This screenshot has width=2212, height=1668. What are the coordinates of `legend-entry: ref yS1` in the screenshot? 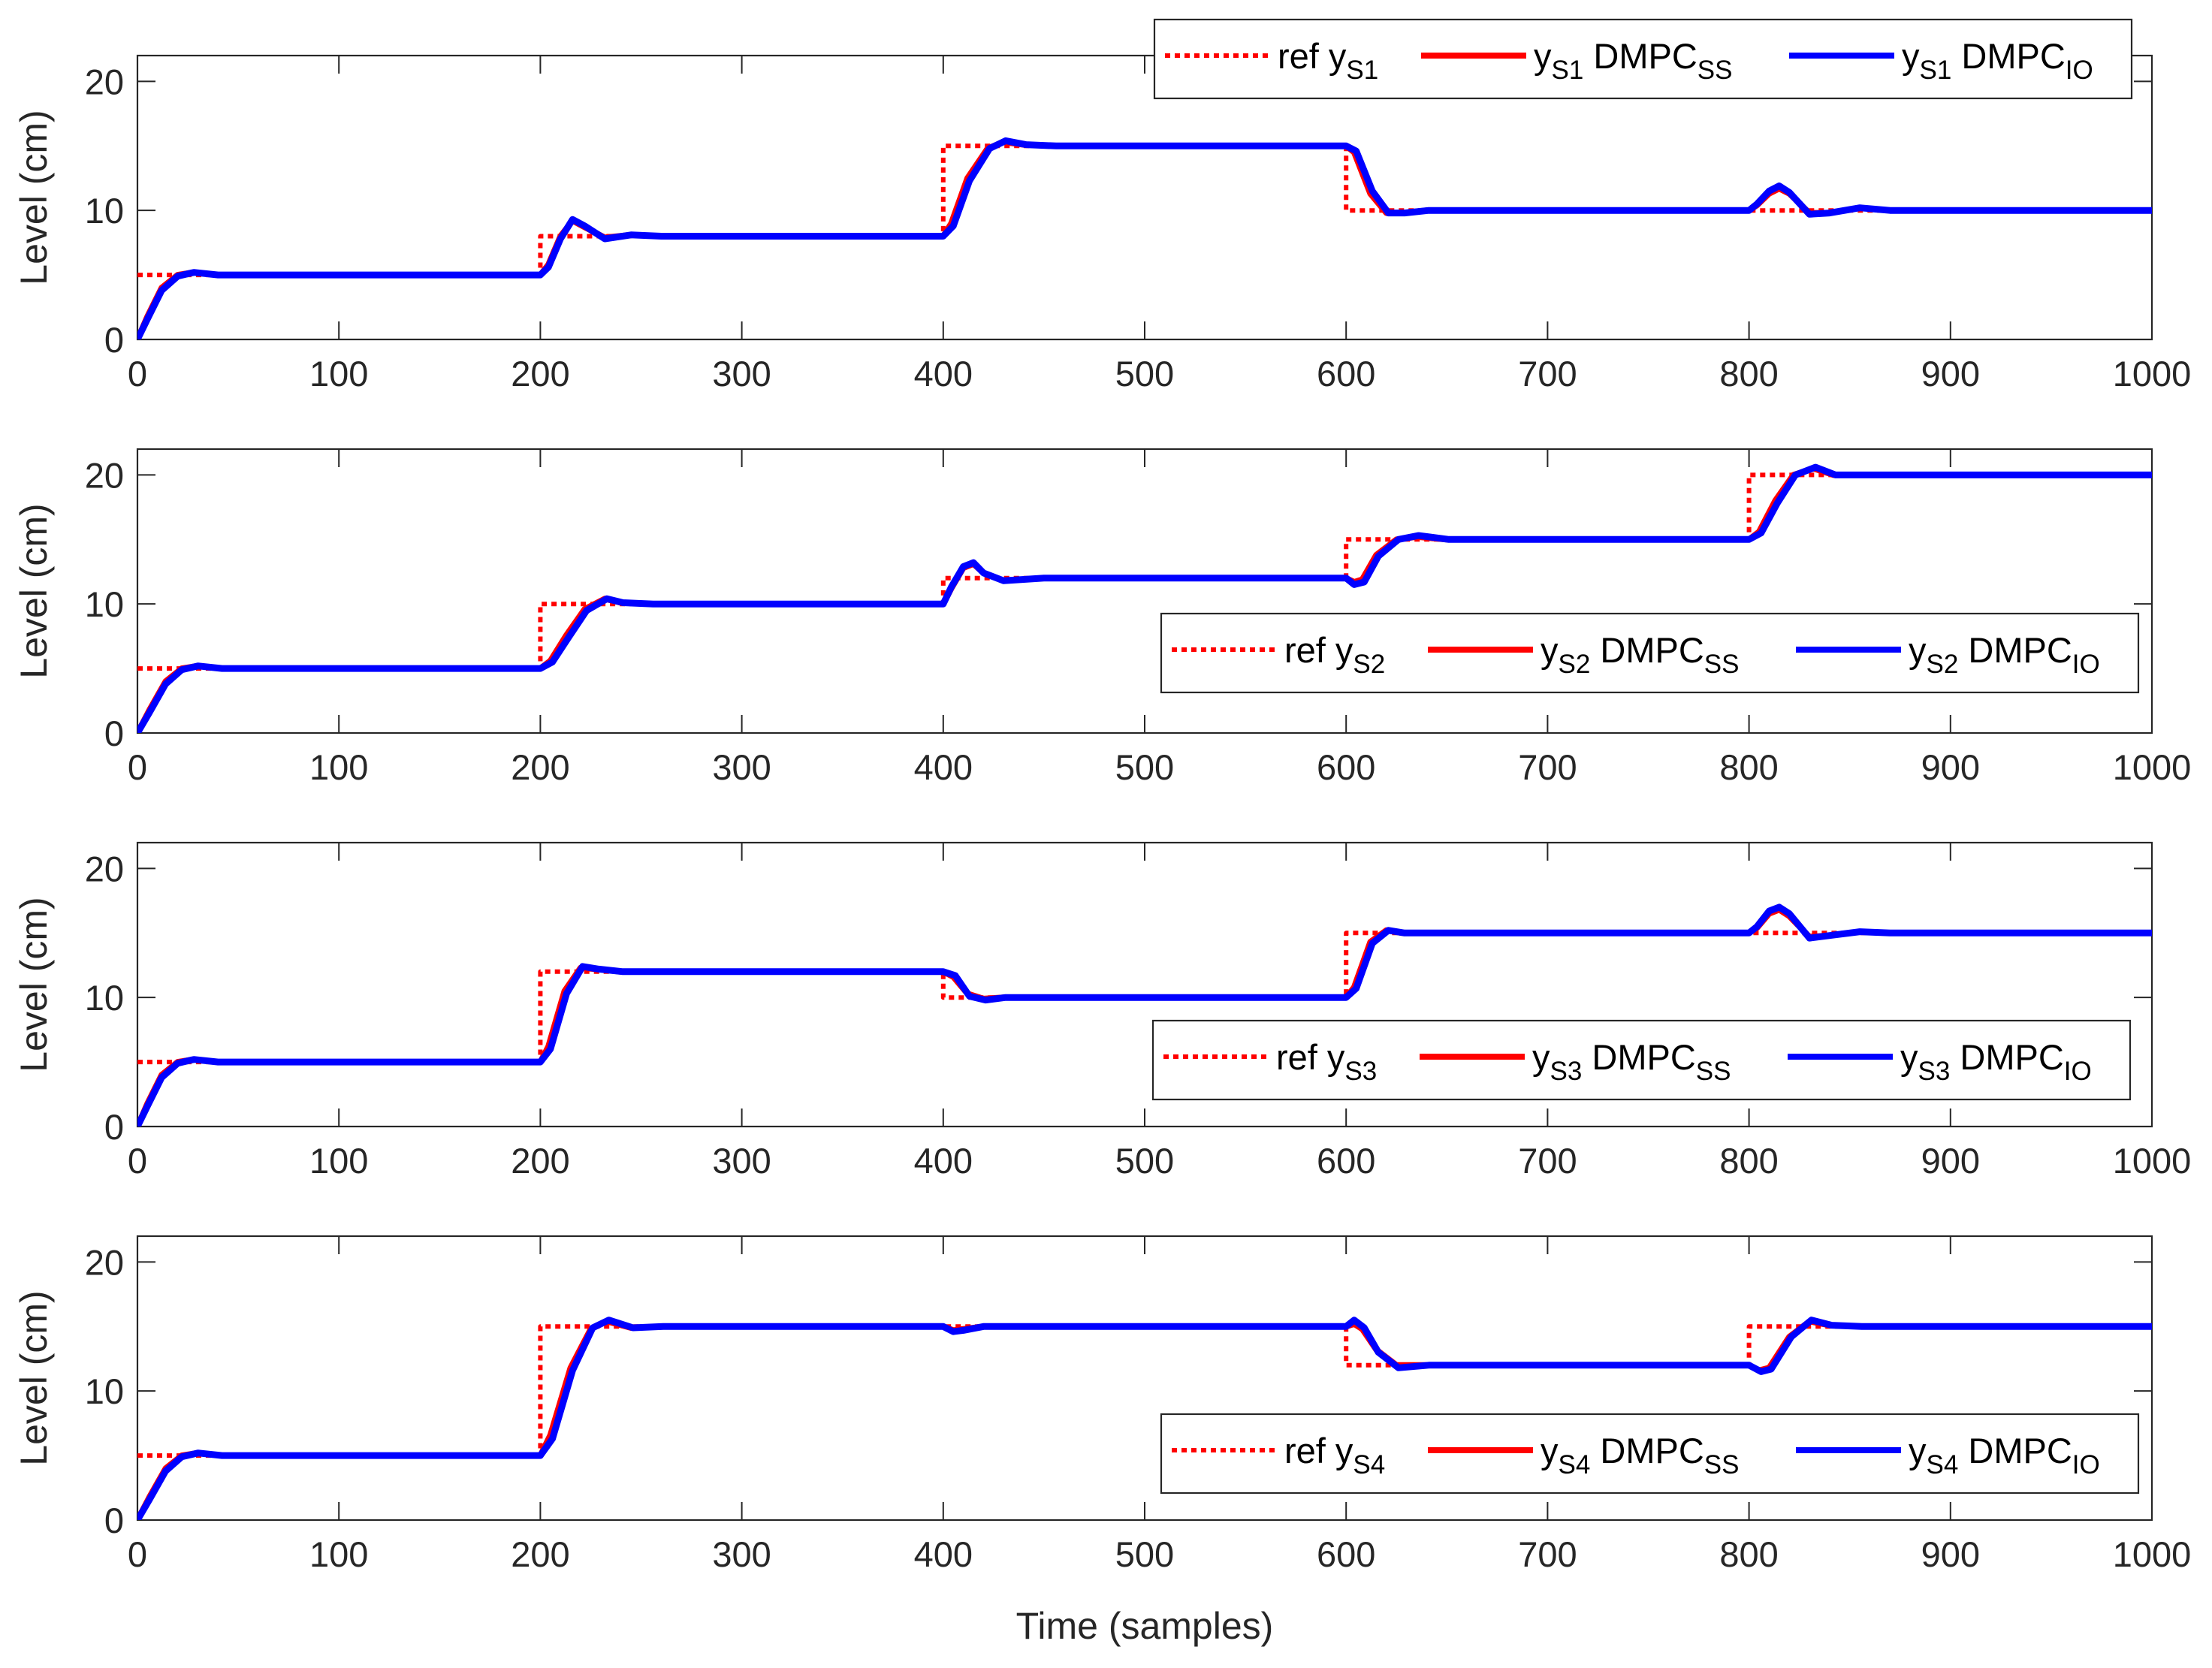 It's located at (1328, 60).